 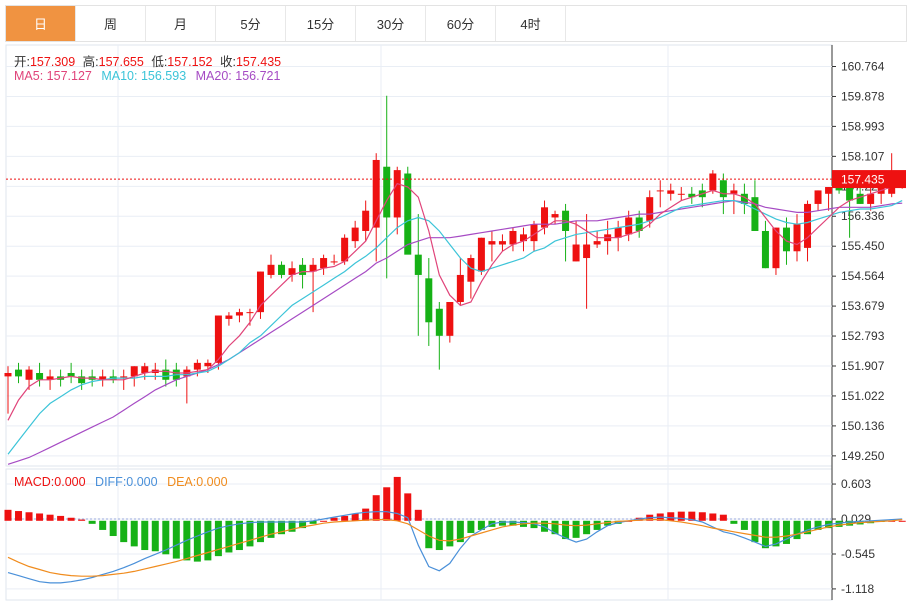 I want to click on ma-info: MA5: 157.127 MA10: 156.593 MA20: 156.721, so click(x=147, y=76).